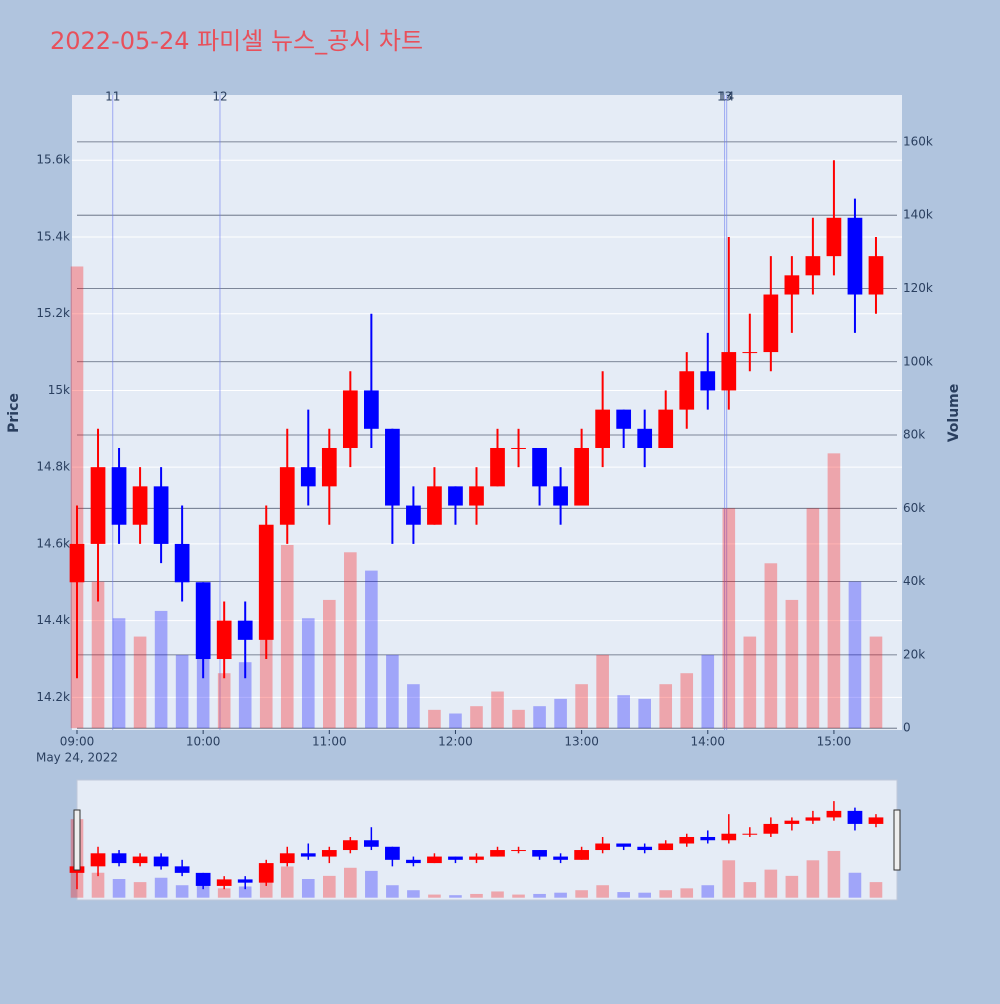  I want to click on range-slider, so click(487, 840).